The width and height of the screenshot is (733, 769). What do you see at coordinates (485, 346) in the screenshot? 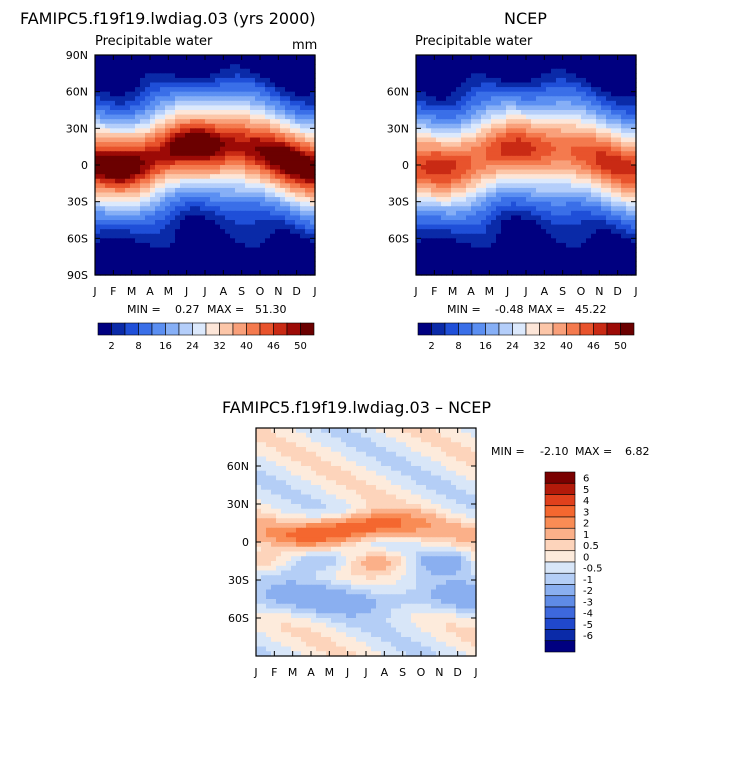
I see `colorbar-label: 16` at bounding box center [485, 346].